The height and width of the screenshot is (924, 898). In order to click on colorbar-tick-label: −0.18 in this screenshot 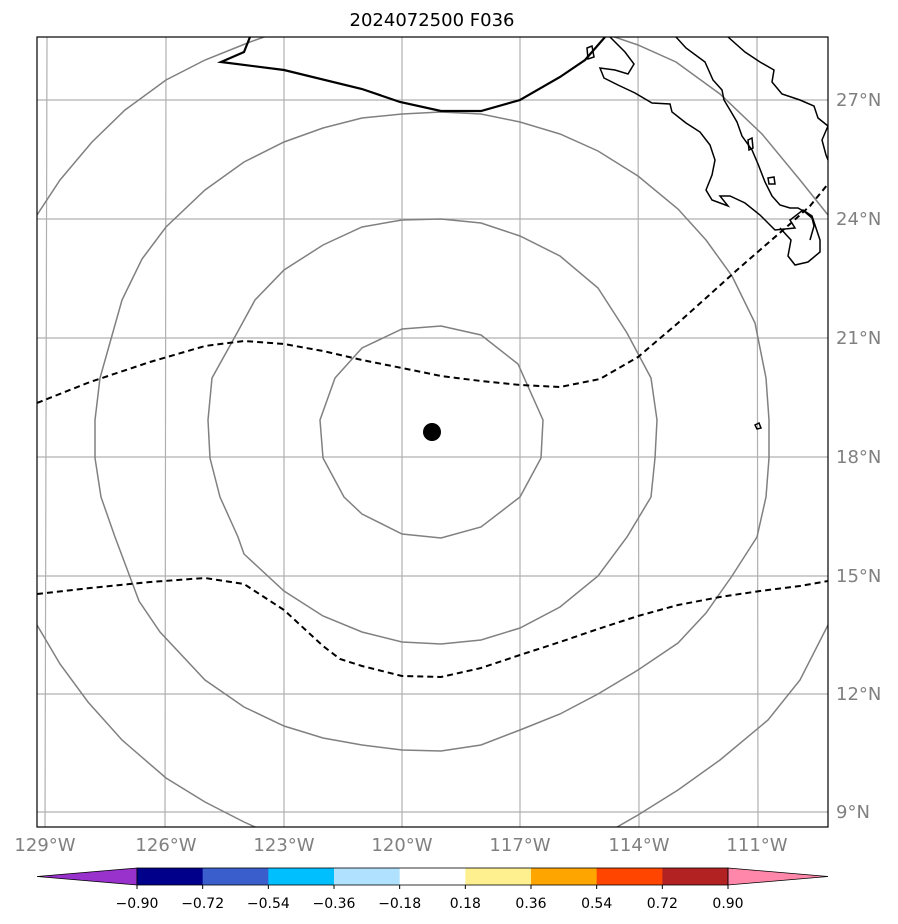, I will do `click(399, 904)`.